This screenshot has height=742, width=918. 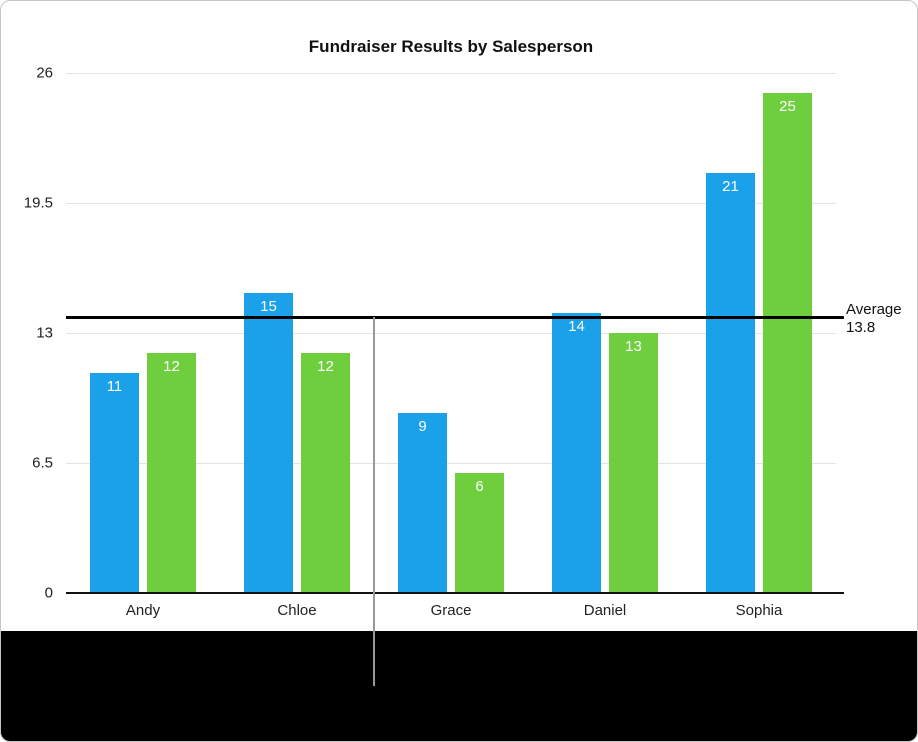 I want to click on bar-blue-andy: 11, so click(x=114, y=483).